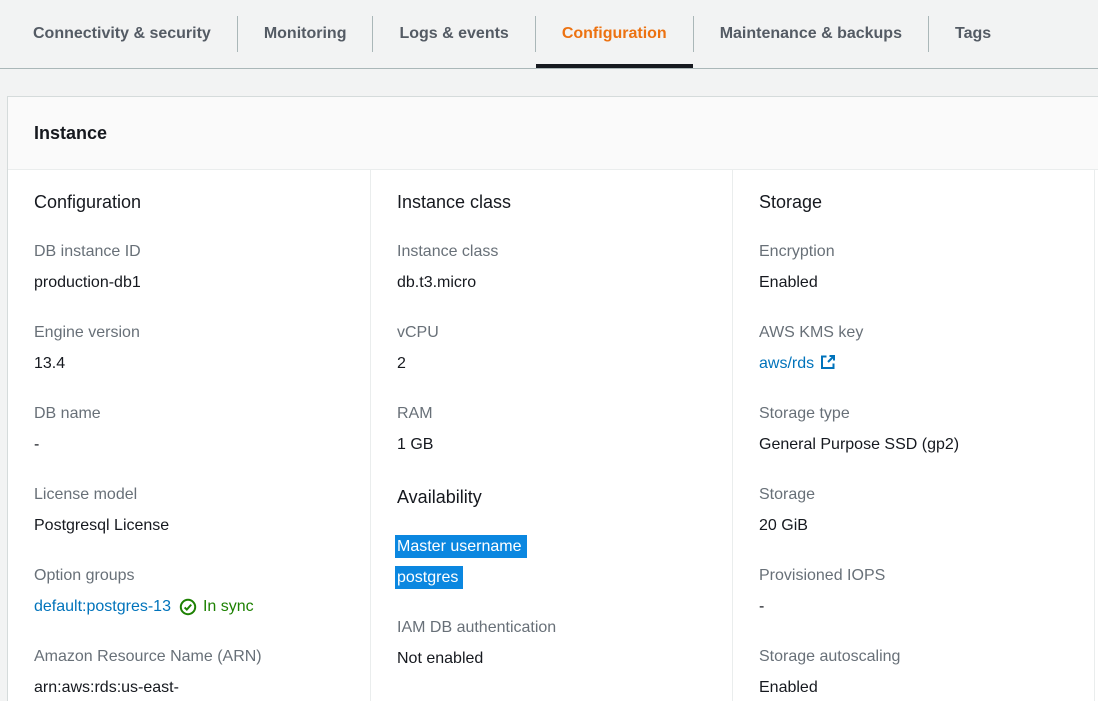 Image resolution: width=1098 pixels, height=701 pixels. I want to click on field-label: License model, so click(86, 494).